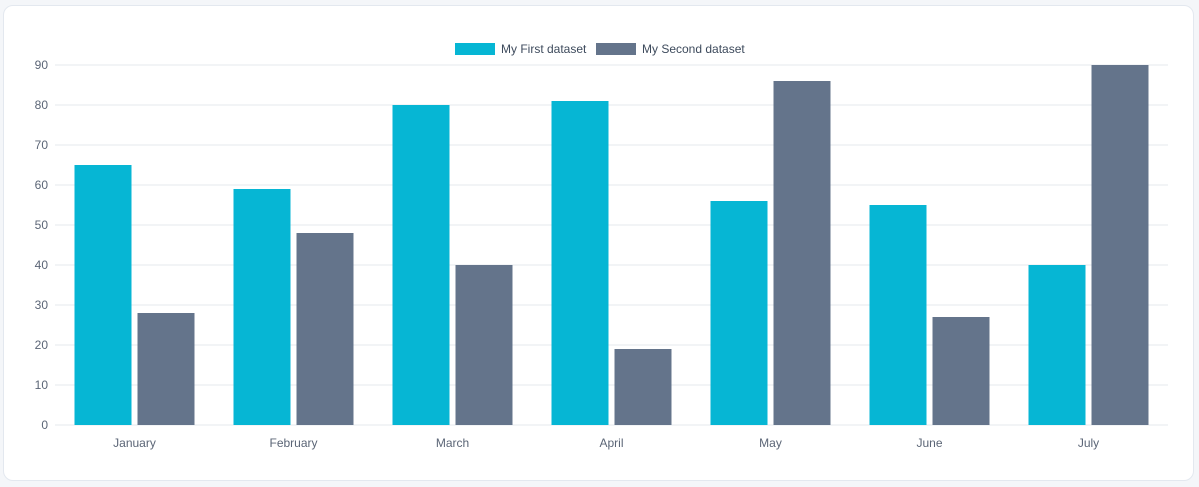  I want to click on bar-first-dataset-april, so click(580, 263).